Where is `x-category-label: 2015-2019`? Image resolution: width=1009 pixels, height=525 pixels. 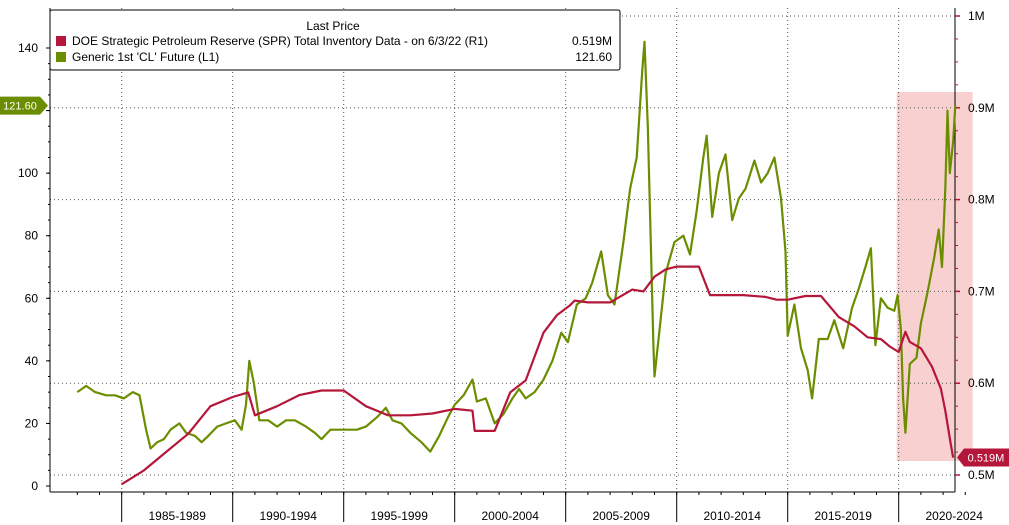
x-category-label: 2015-2019 is located at coordinates (844, 516).